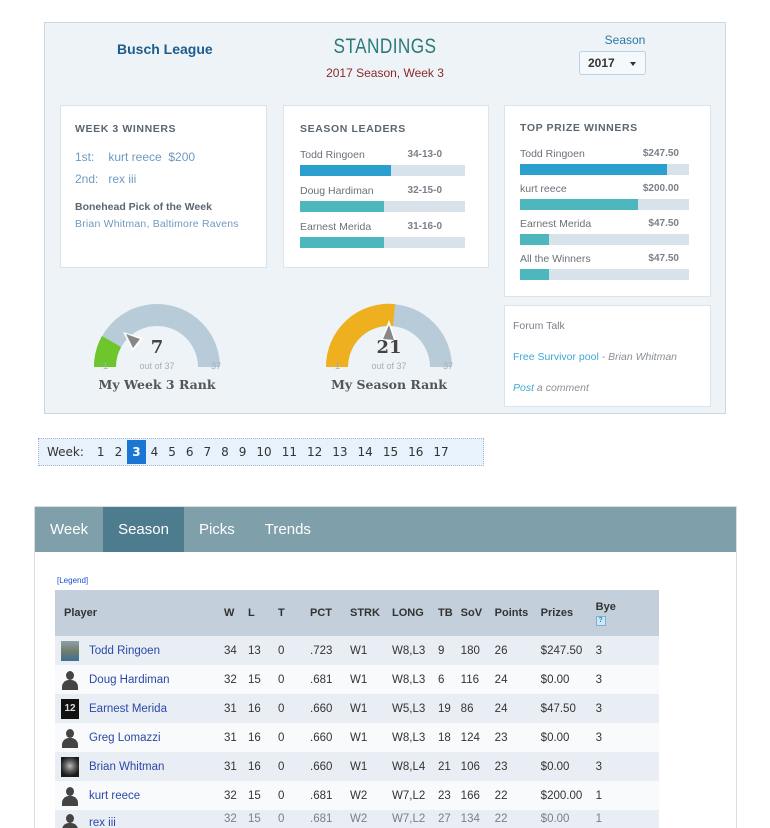 This screenshot has width=770, height=828. Describe the element at coordinates (558, 708) in the screenshot. I see `cell-prizes: $47.50` at that location.